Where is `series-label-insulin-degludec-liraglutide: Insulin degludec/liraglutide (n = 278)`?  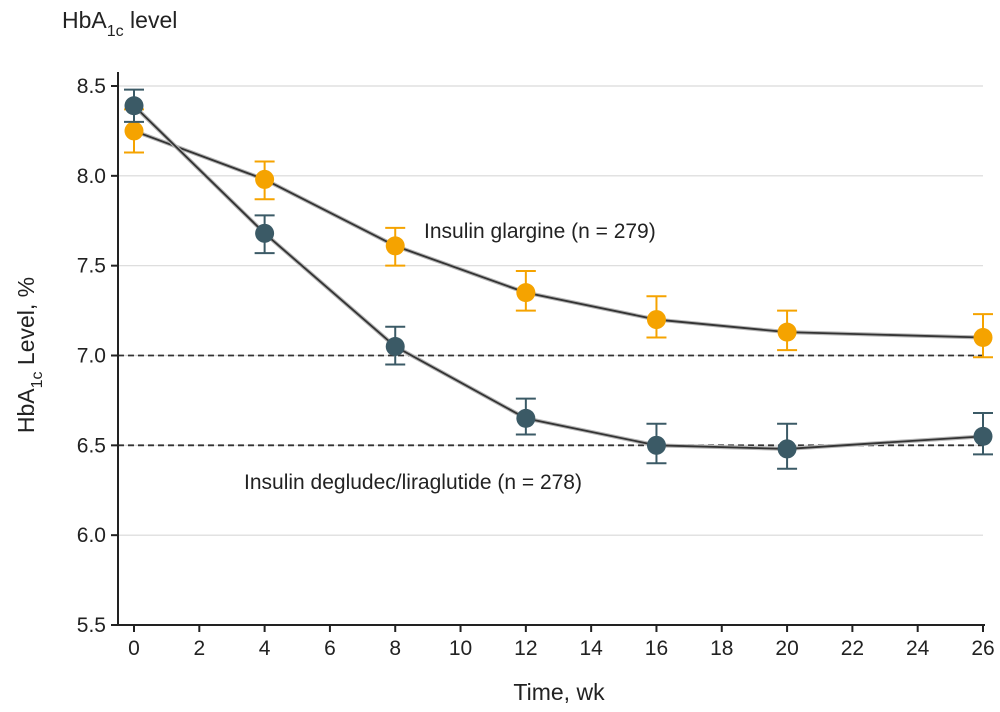 series-label-insulin-degludec-liraglutide: Insulin degludec/liraglutide (n = 278) is located at coordinates (413, 482).